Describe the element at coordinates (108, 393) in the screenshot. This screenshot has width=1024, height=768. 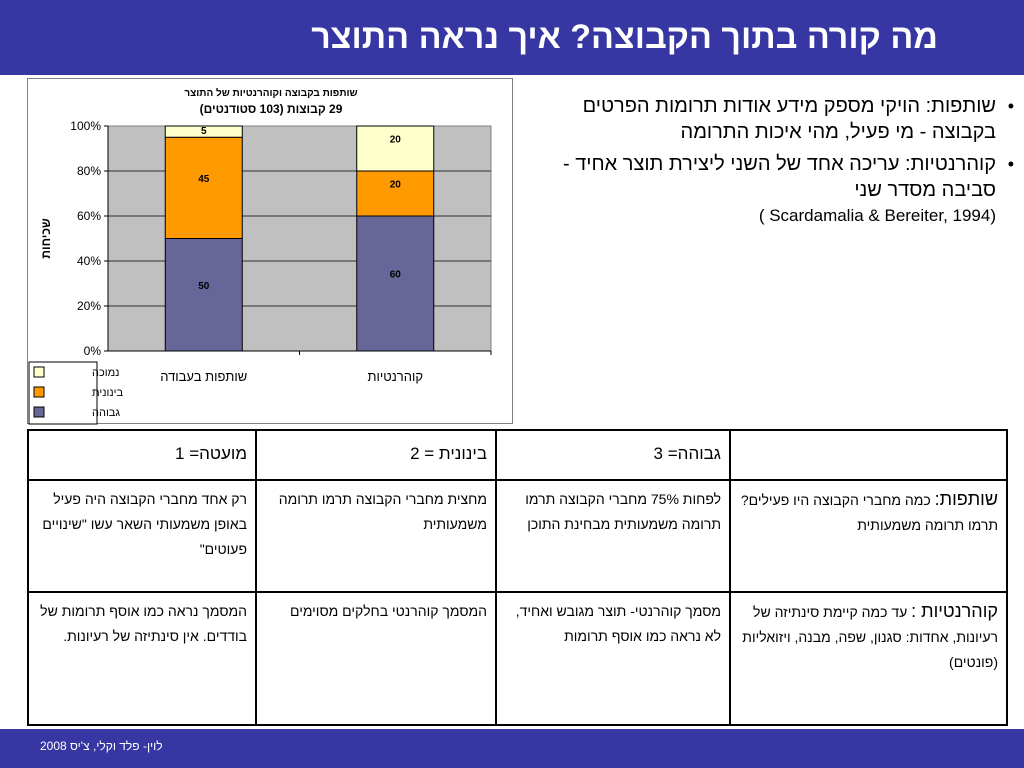
I see `legend-label: בינונית` at that location.